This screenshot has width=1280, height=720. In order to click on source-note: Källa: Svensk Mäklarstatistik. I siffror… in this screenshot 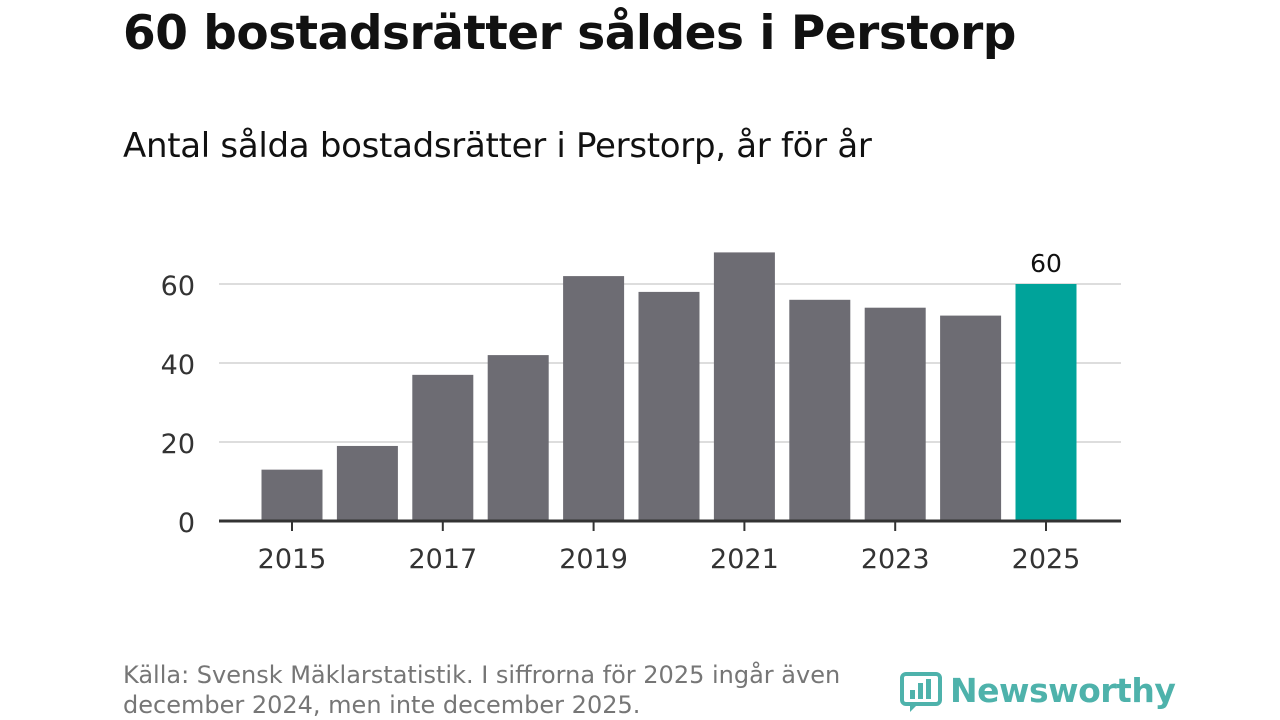, I will do `click(482, 690)`.